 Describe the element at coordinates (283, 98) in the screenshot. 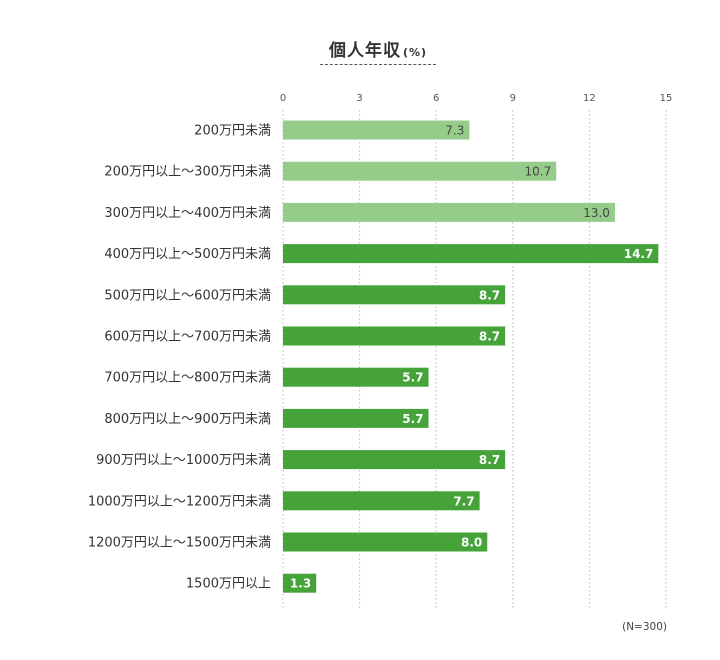

I see `x-tick-label: 0` at that location.